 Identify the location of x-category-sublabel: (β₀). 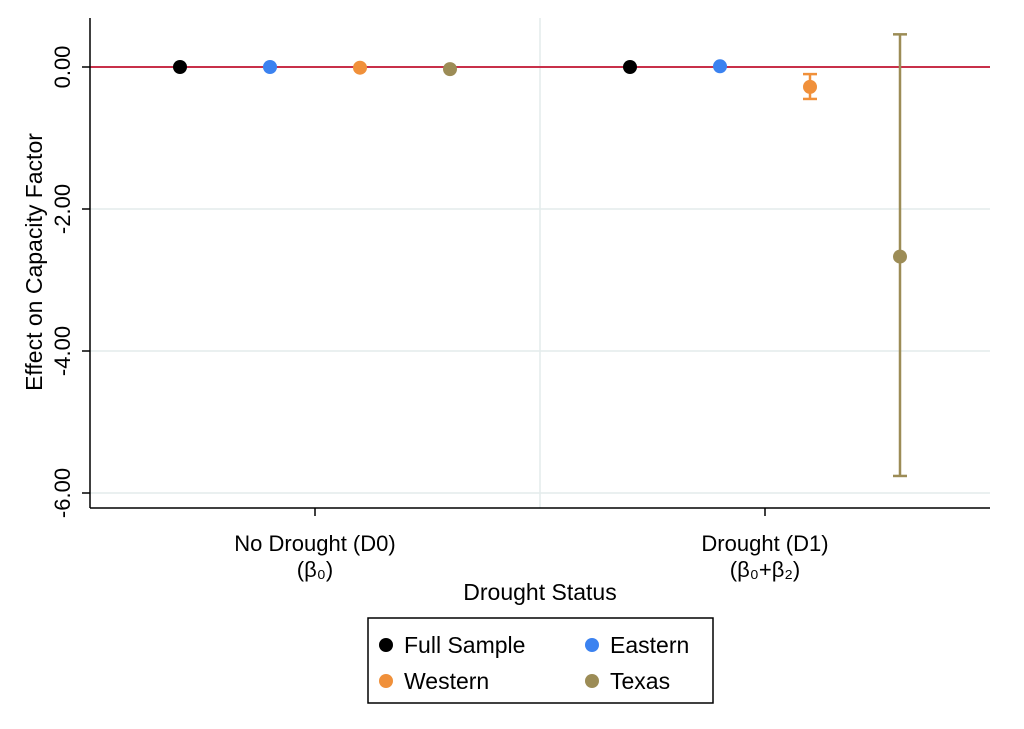
(315, 569).